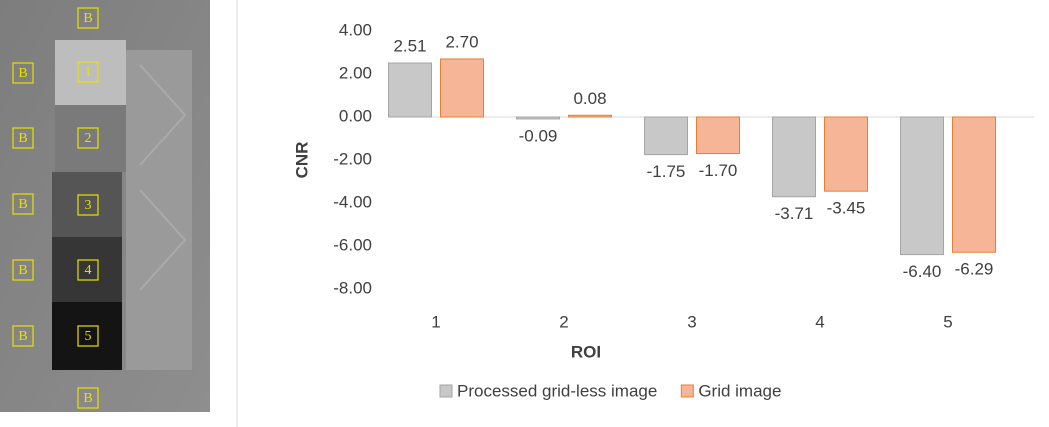 This screenshot has width=1049, height=427. I want to click on y-tick-label: 0.00, so click(355, 115).